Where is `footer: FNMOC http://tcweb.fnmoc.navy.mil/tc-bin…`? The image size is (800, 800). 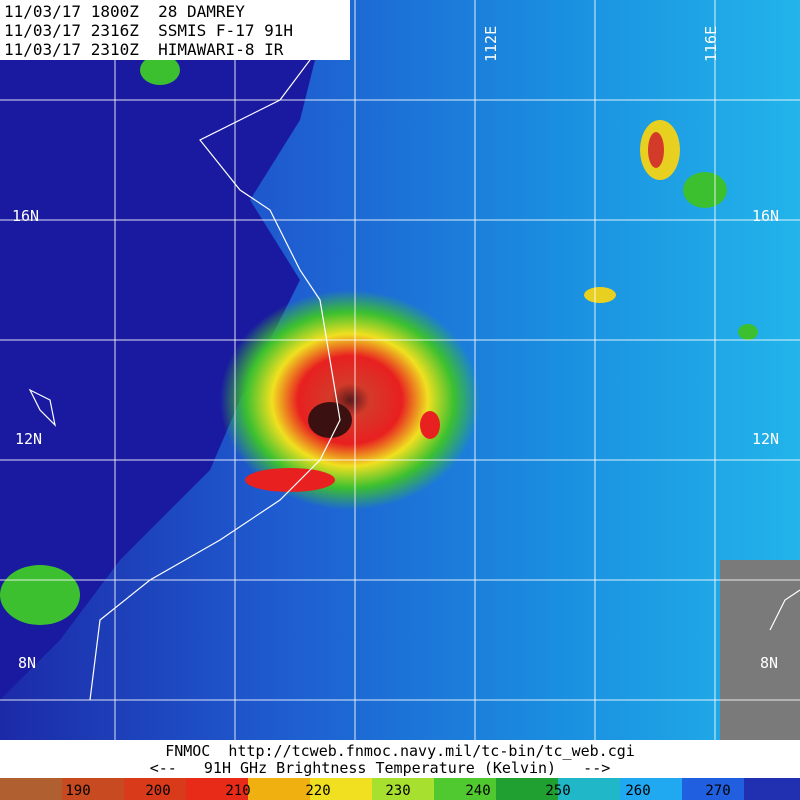
footer: FNMOC http://tcweb.fnmoc.navy.mil/tc-bin… is located at coordinates (400, 759).